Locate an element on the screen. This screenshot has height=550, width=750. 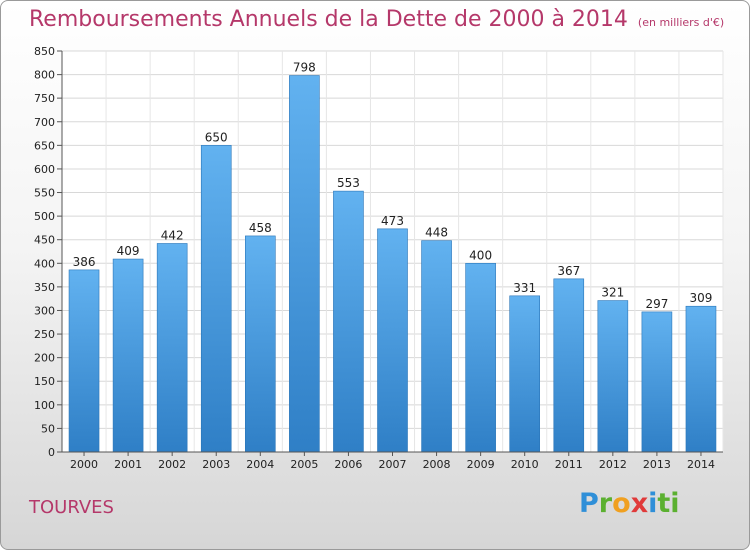
y-tick-label: 150 is located at coordinates (44, 381).